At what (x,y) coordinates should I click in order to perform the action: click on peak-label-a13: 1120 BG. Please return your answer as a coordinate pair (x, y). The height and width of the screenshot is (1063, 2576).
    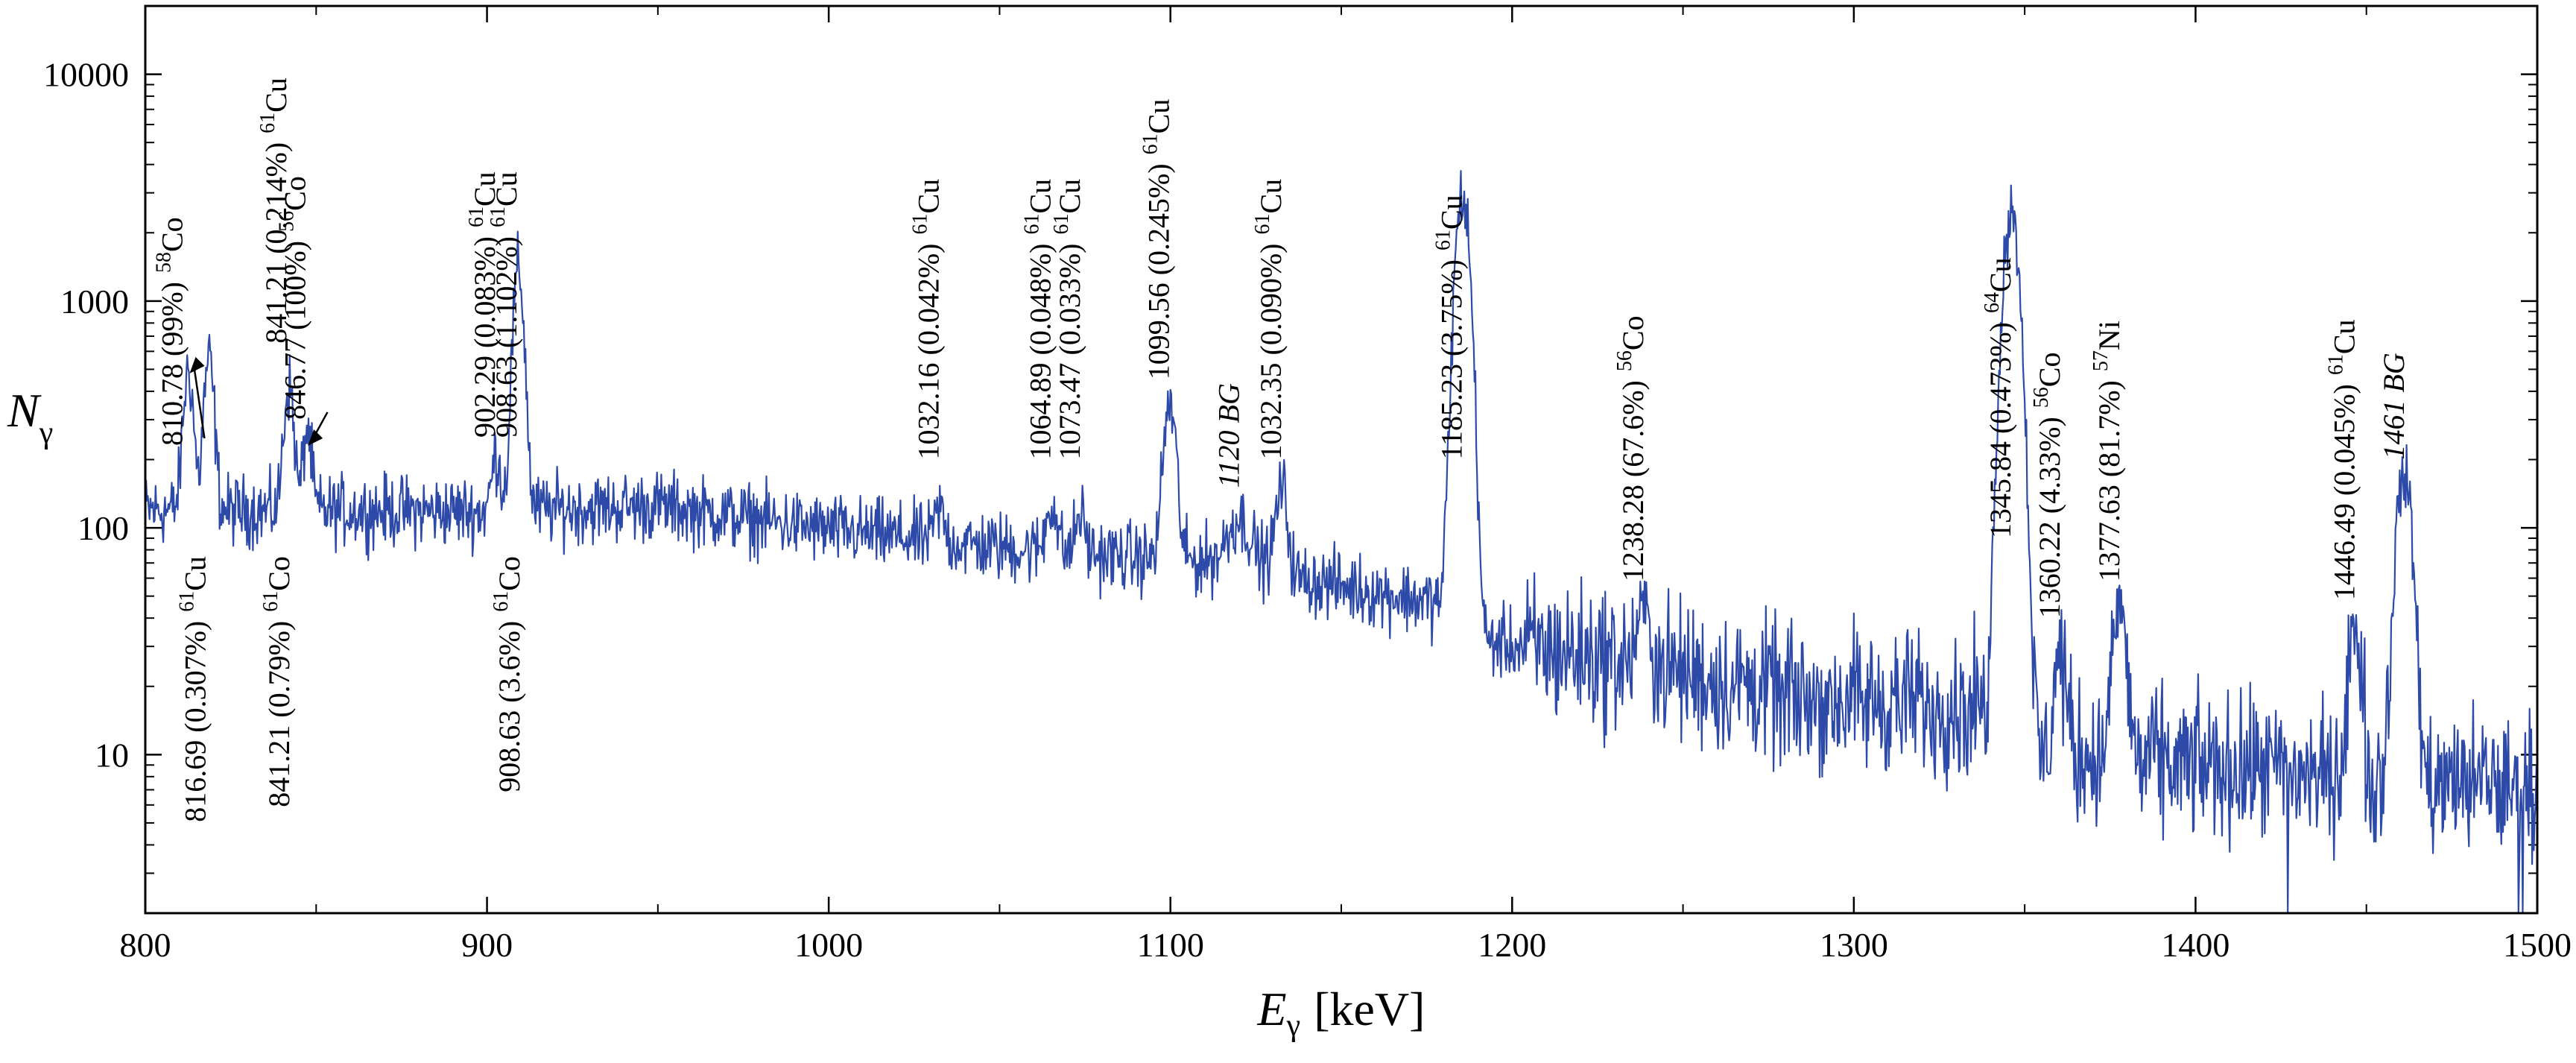
    Looking at the image, I should click on (1228, 435).